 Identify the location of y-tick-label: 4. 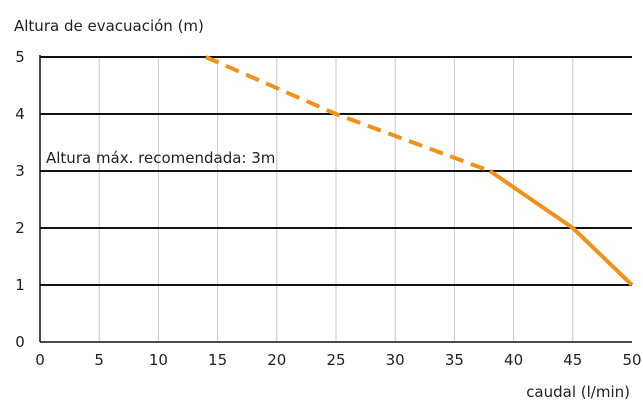
(20, 114).